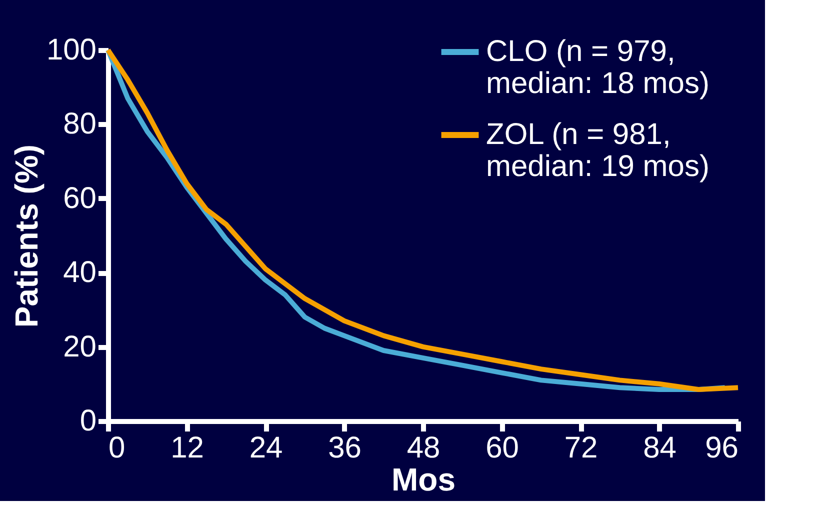 This screenshot has height=511, width=817. I want to click on x-tick-label: 60, so click(502, 448).